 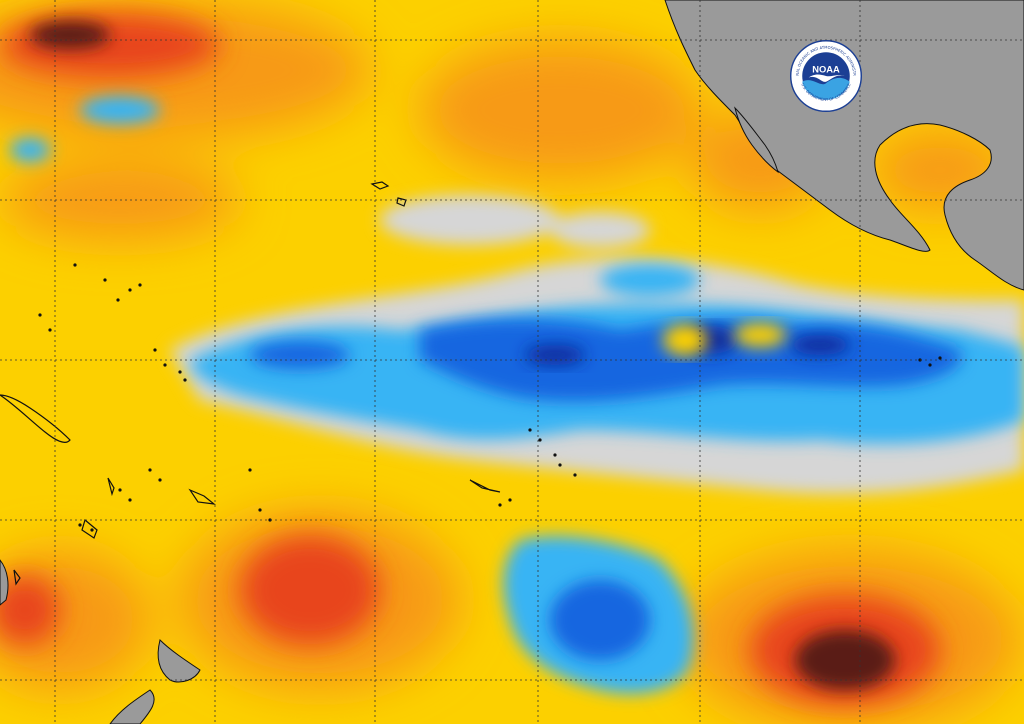 What do you see at coordinates (724, 339) in the screenshot?
I see `eddy-layer` at bounding box center [724, 339].